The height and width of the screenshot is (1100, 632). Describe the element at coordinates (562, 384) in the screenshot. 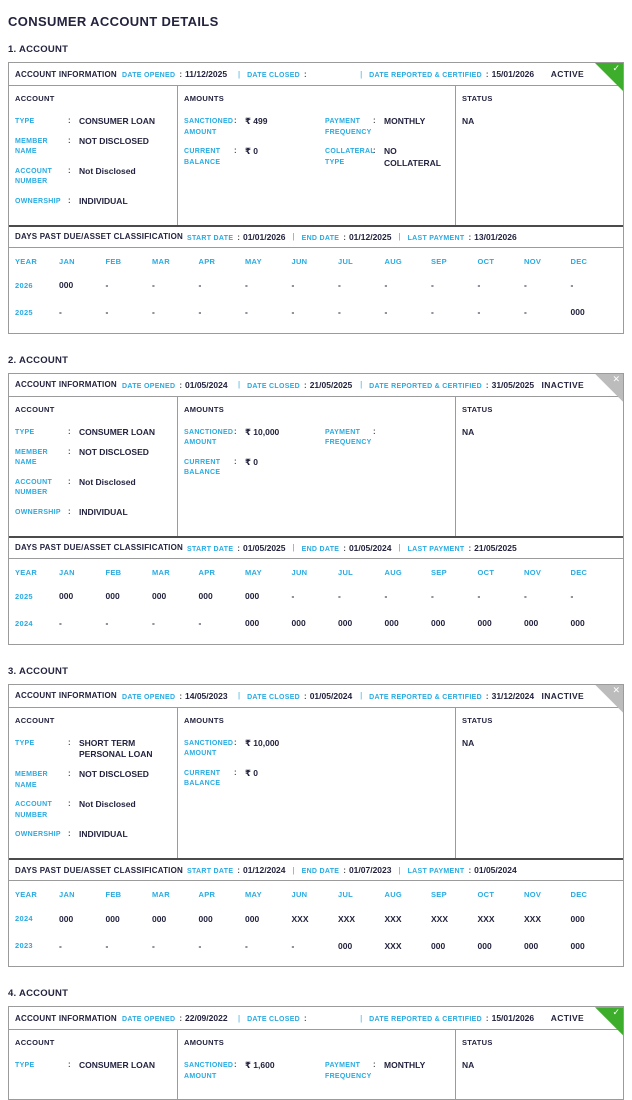

I see `status-badge: INACTIVE` at that location.